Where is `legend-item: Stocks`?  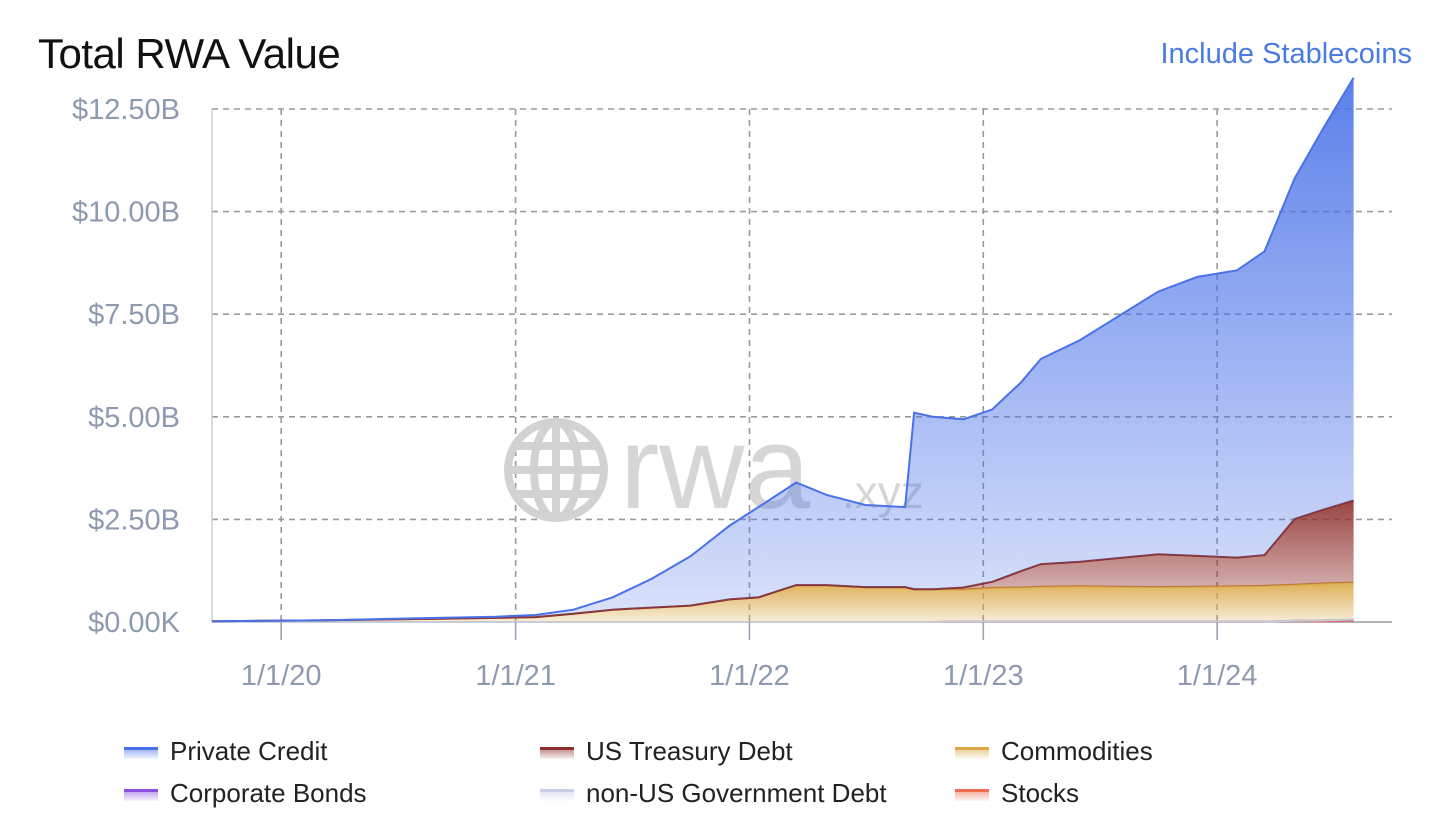
legend-item: Stocks is located at coordinates (1017, 793).